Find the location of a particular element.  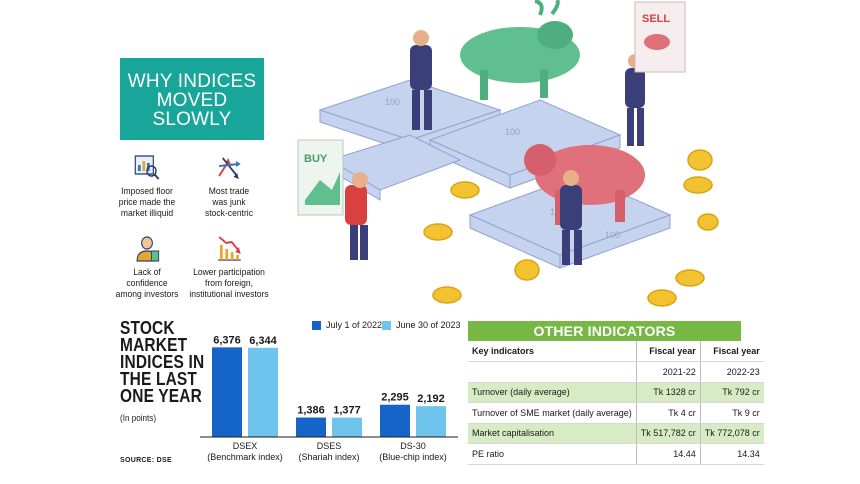

category-sublabel: (Benchmark index) is located at coordinates (245, 457).